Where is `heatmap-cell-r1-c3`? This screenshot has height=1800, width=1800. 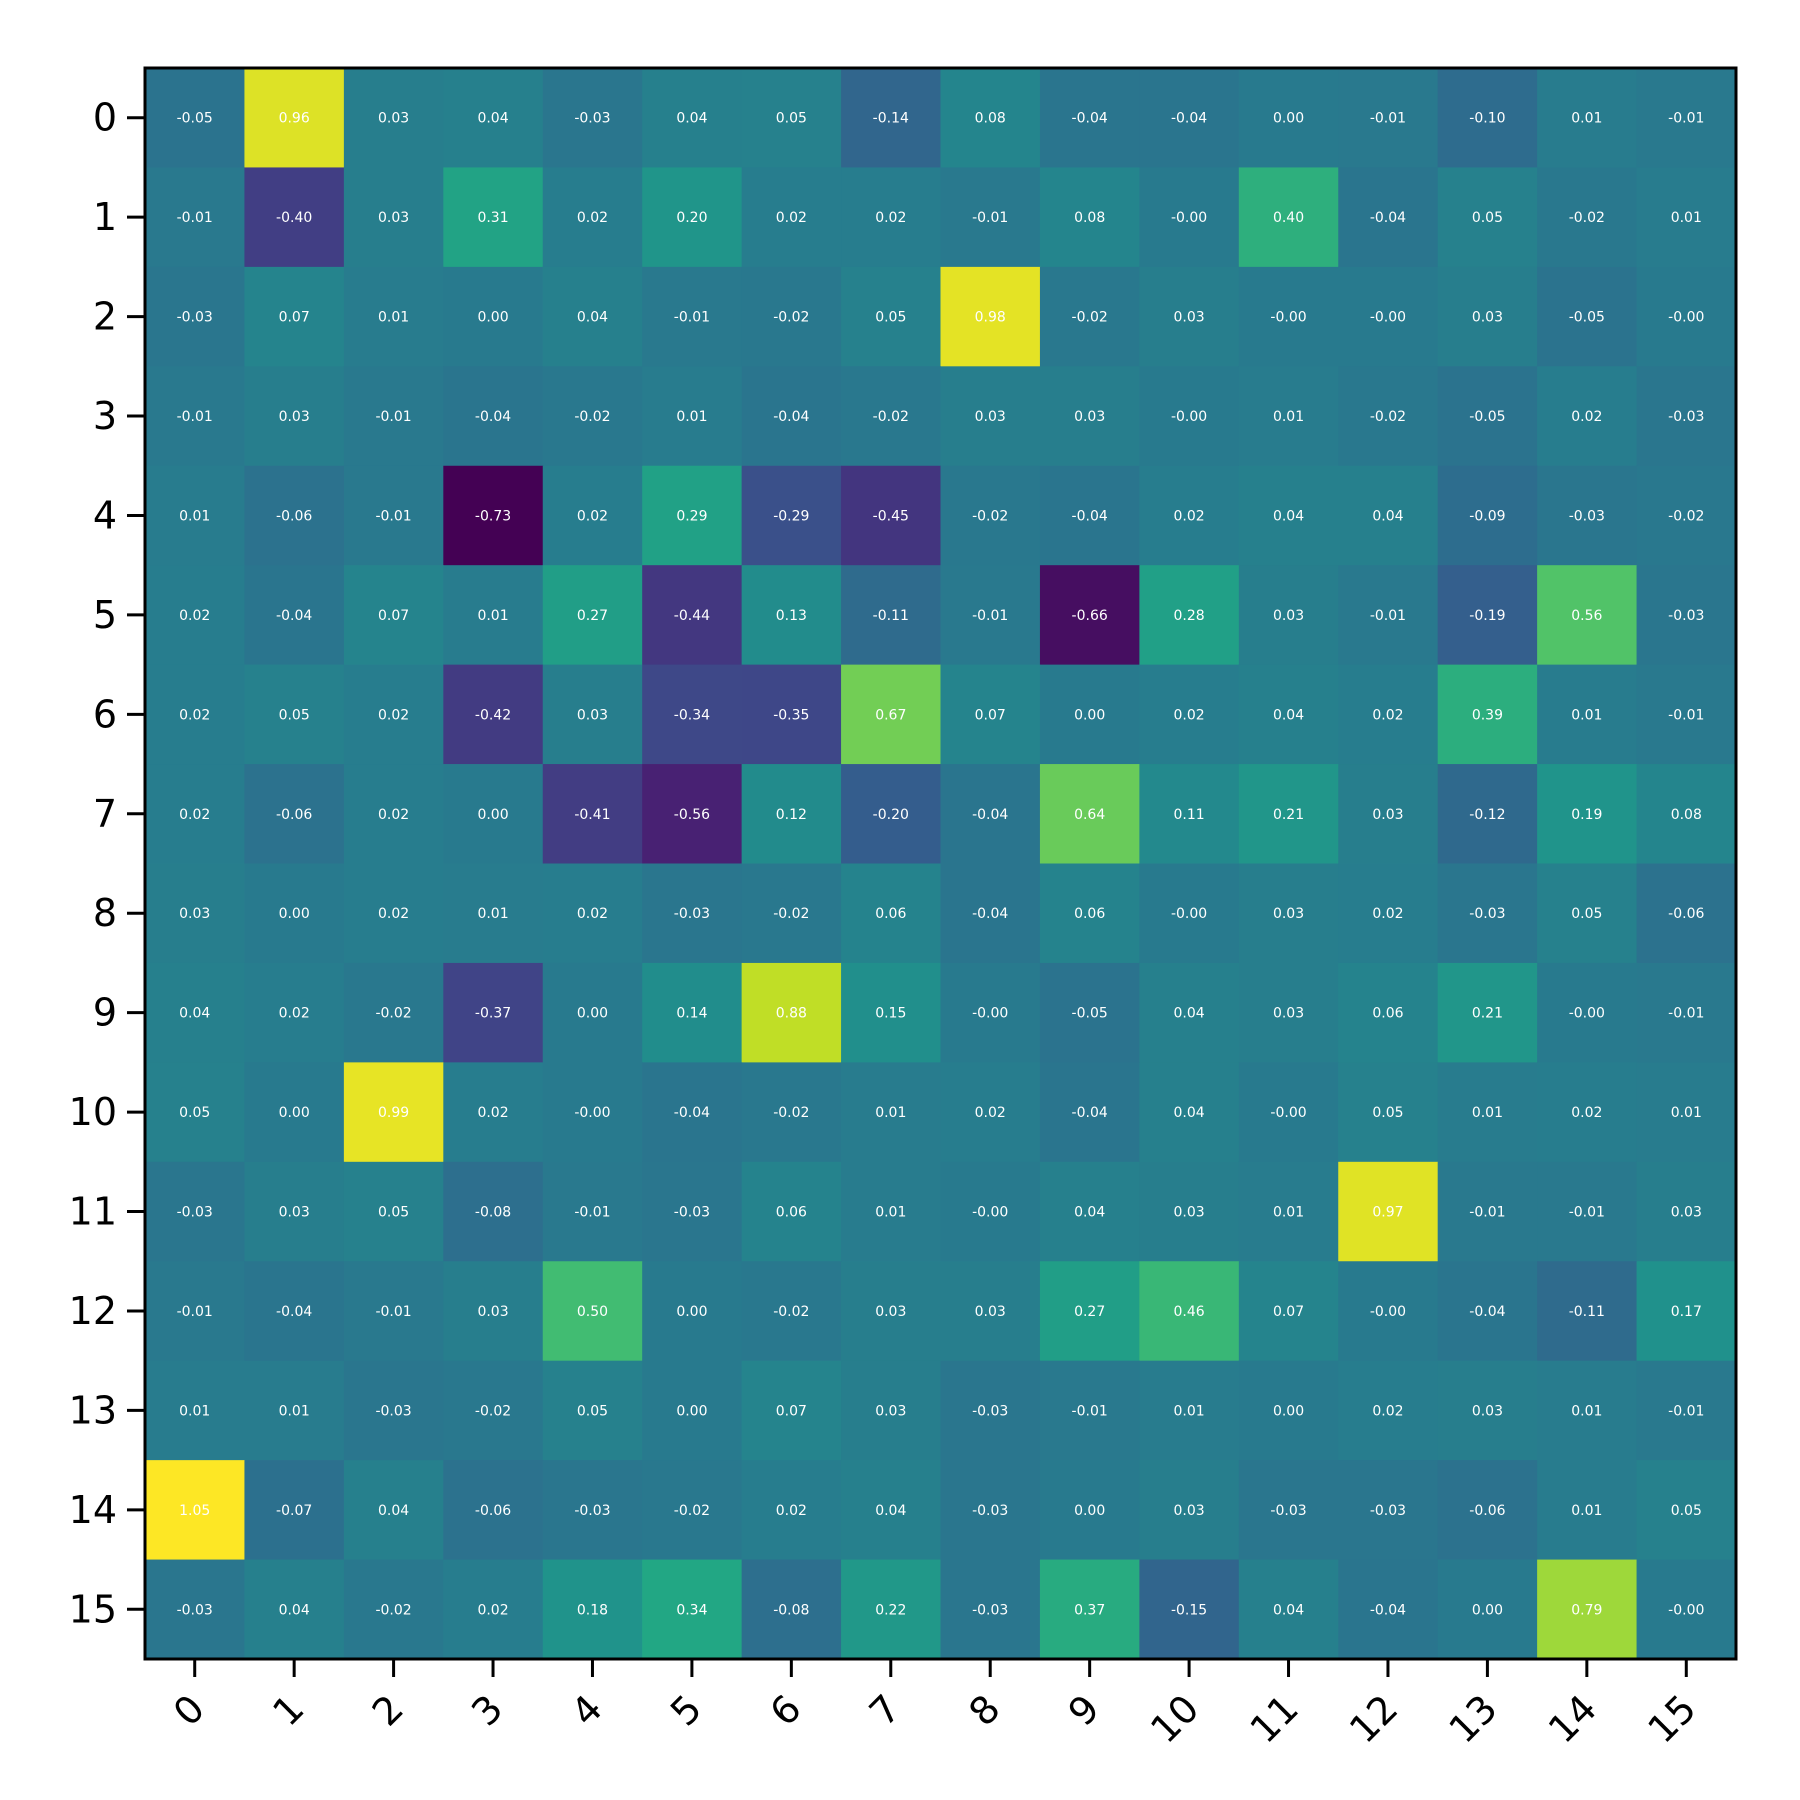 heatmap-cell-r1-c3 is located at coordinates (493, 217).